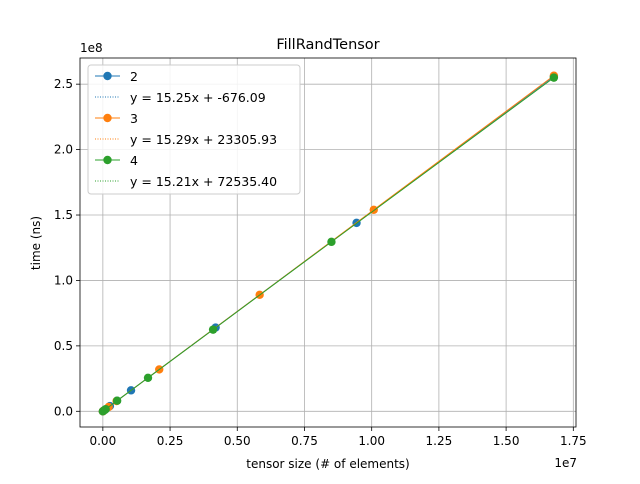 The image size is (640, 484). Describe the element at coordinates (63, 84) in the screenshot. I see `y-tick-label: 2.5` at that location.